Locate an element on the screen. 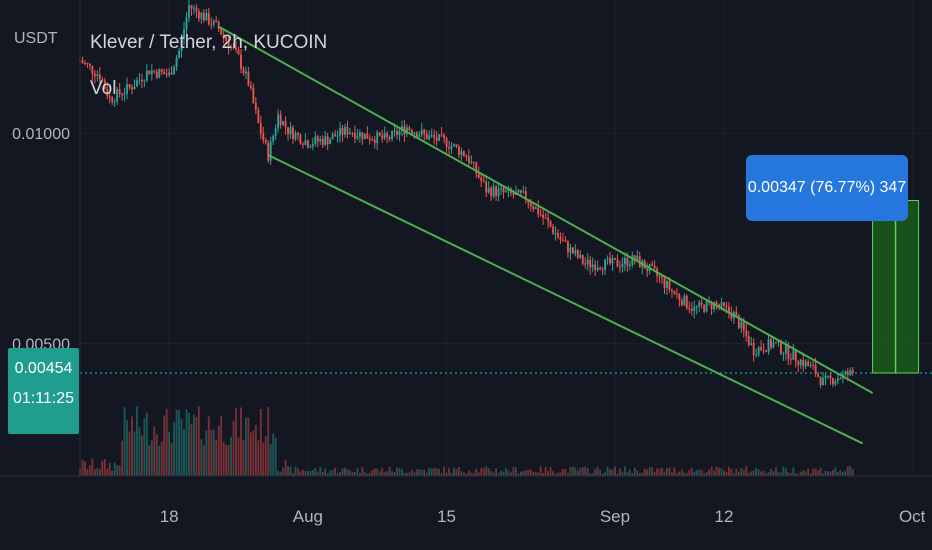 Image resolution: width=932 pixels, height=550 pixels. measure-label: 0.00347 (76.77%) 347 is located at coordinates (827, 188).